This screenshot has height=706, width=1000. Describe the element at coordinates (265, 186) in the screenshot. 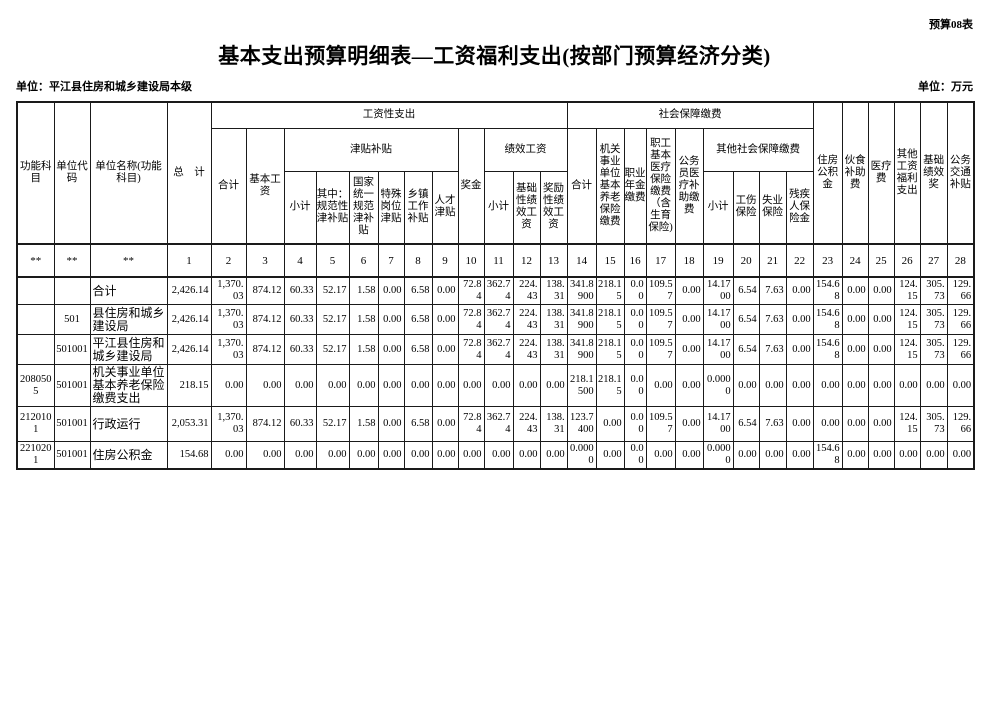

I see `header-basic-wage: 基本工资` at that location.